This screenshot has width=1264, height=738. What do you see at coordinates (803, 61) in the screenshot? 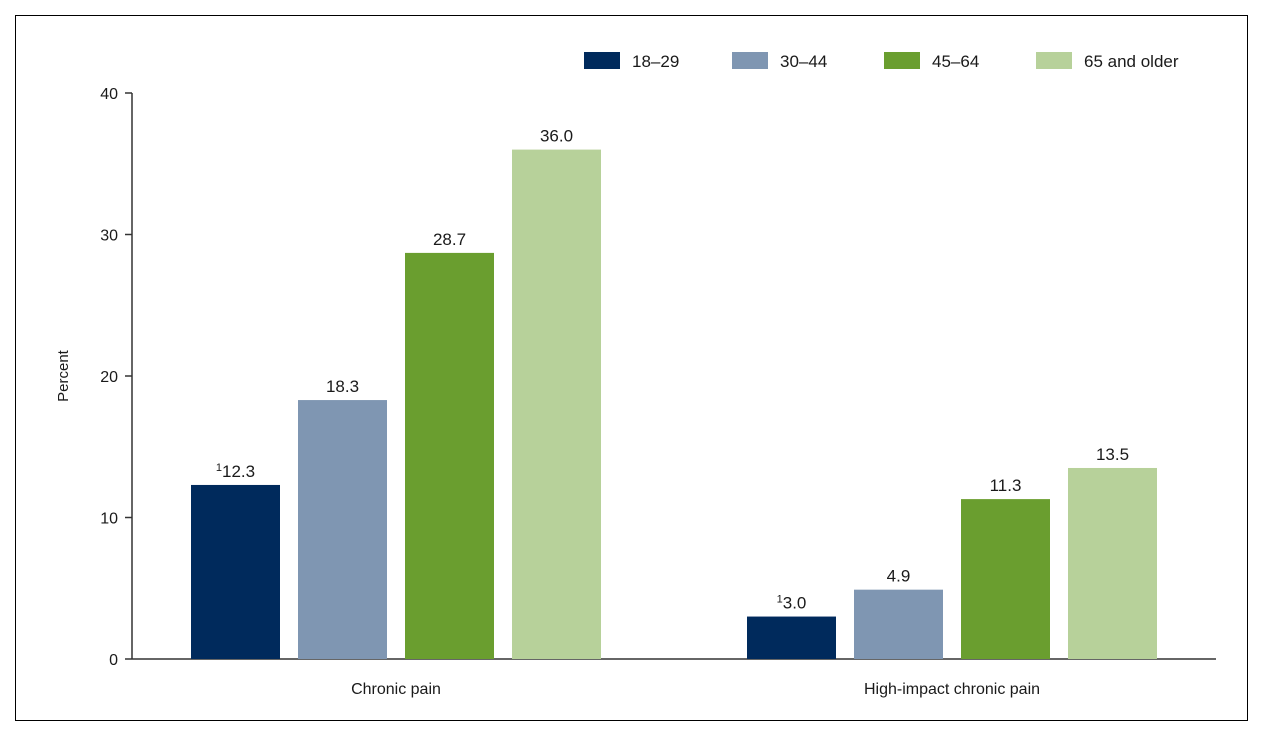
I see `legend-label: 30–44` at bounding box center [803, 61].